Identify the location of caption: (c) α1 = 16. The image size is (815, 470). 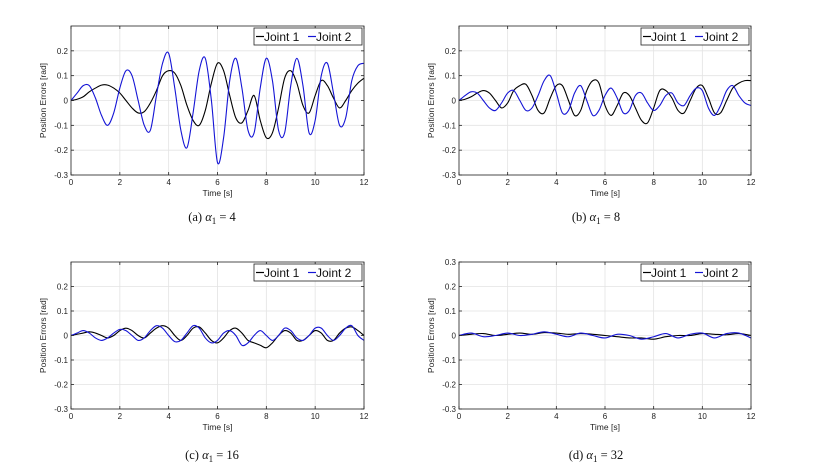
(212, 456).